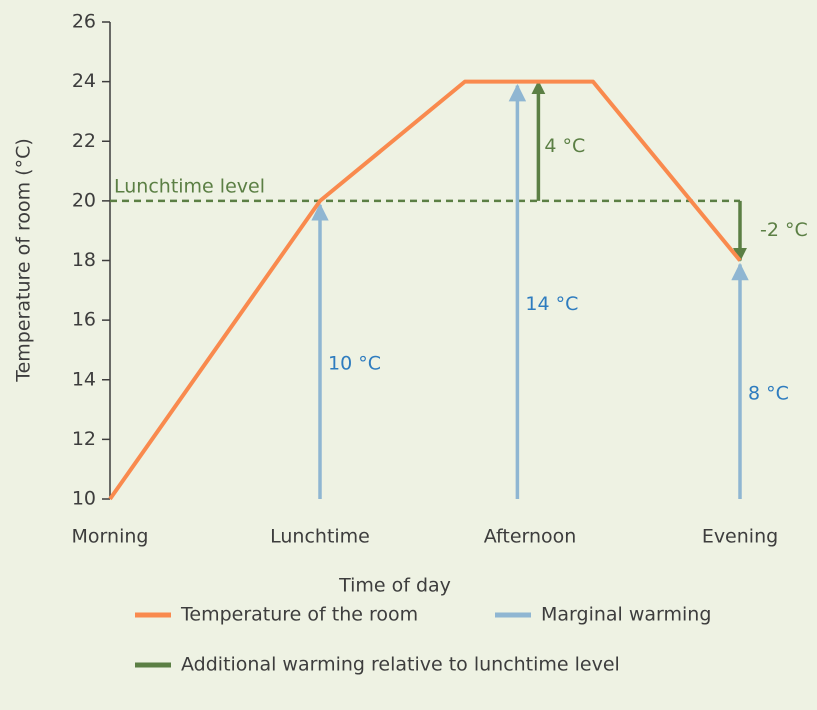 This screenshot has width=817, height=710. Describe the element at coordinates (84, 141) in the screenshot. I see `y-tick-label: 22` at that location.